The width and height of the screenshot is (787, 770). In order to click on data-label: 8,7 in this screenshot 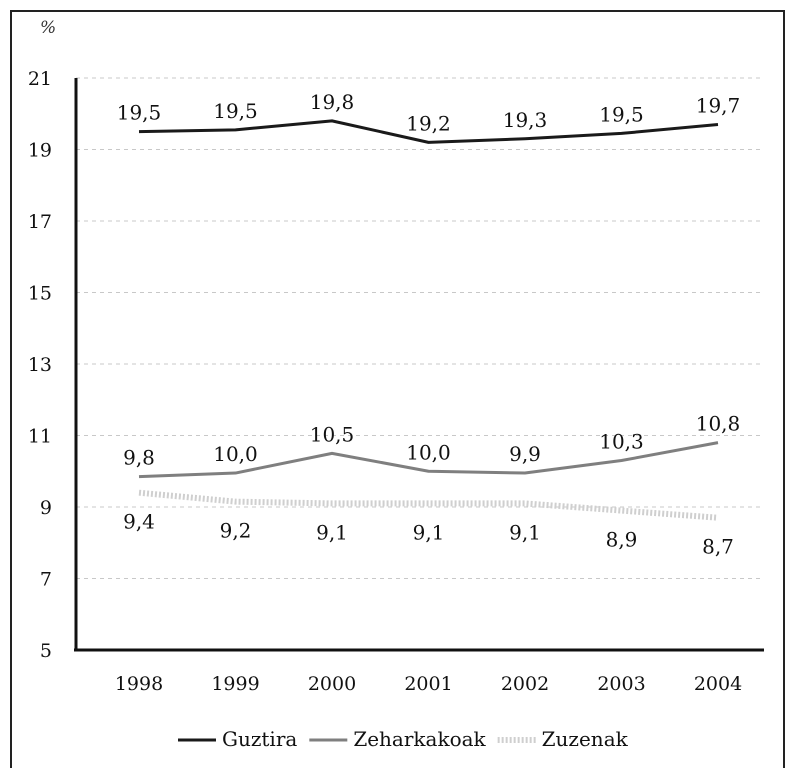, I will do `click(718, 547)`.